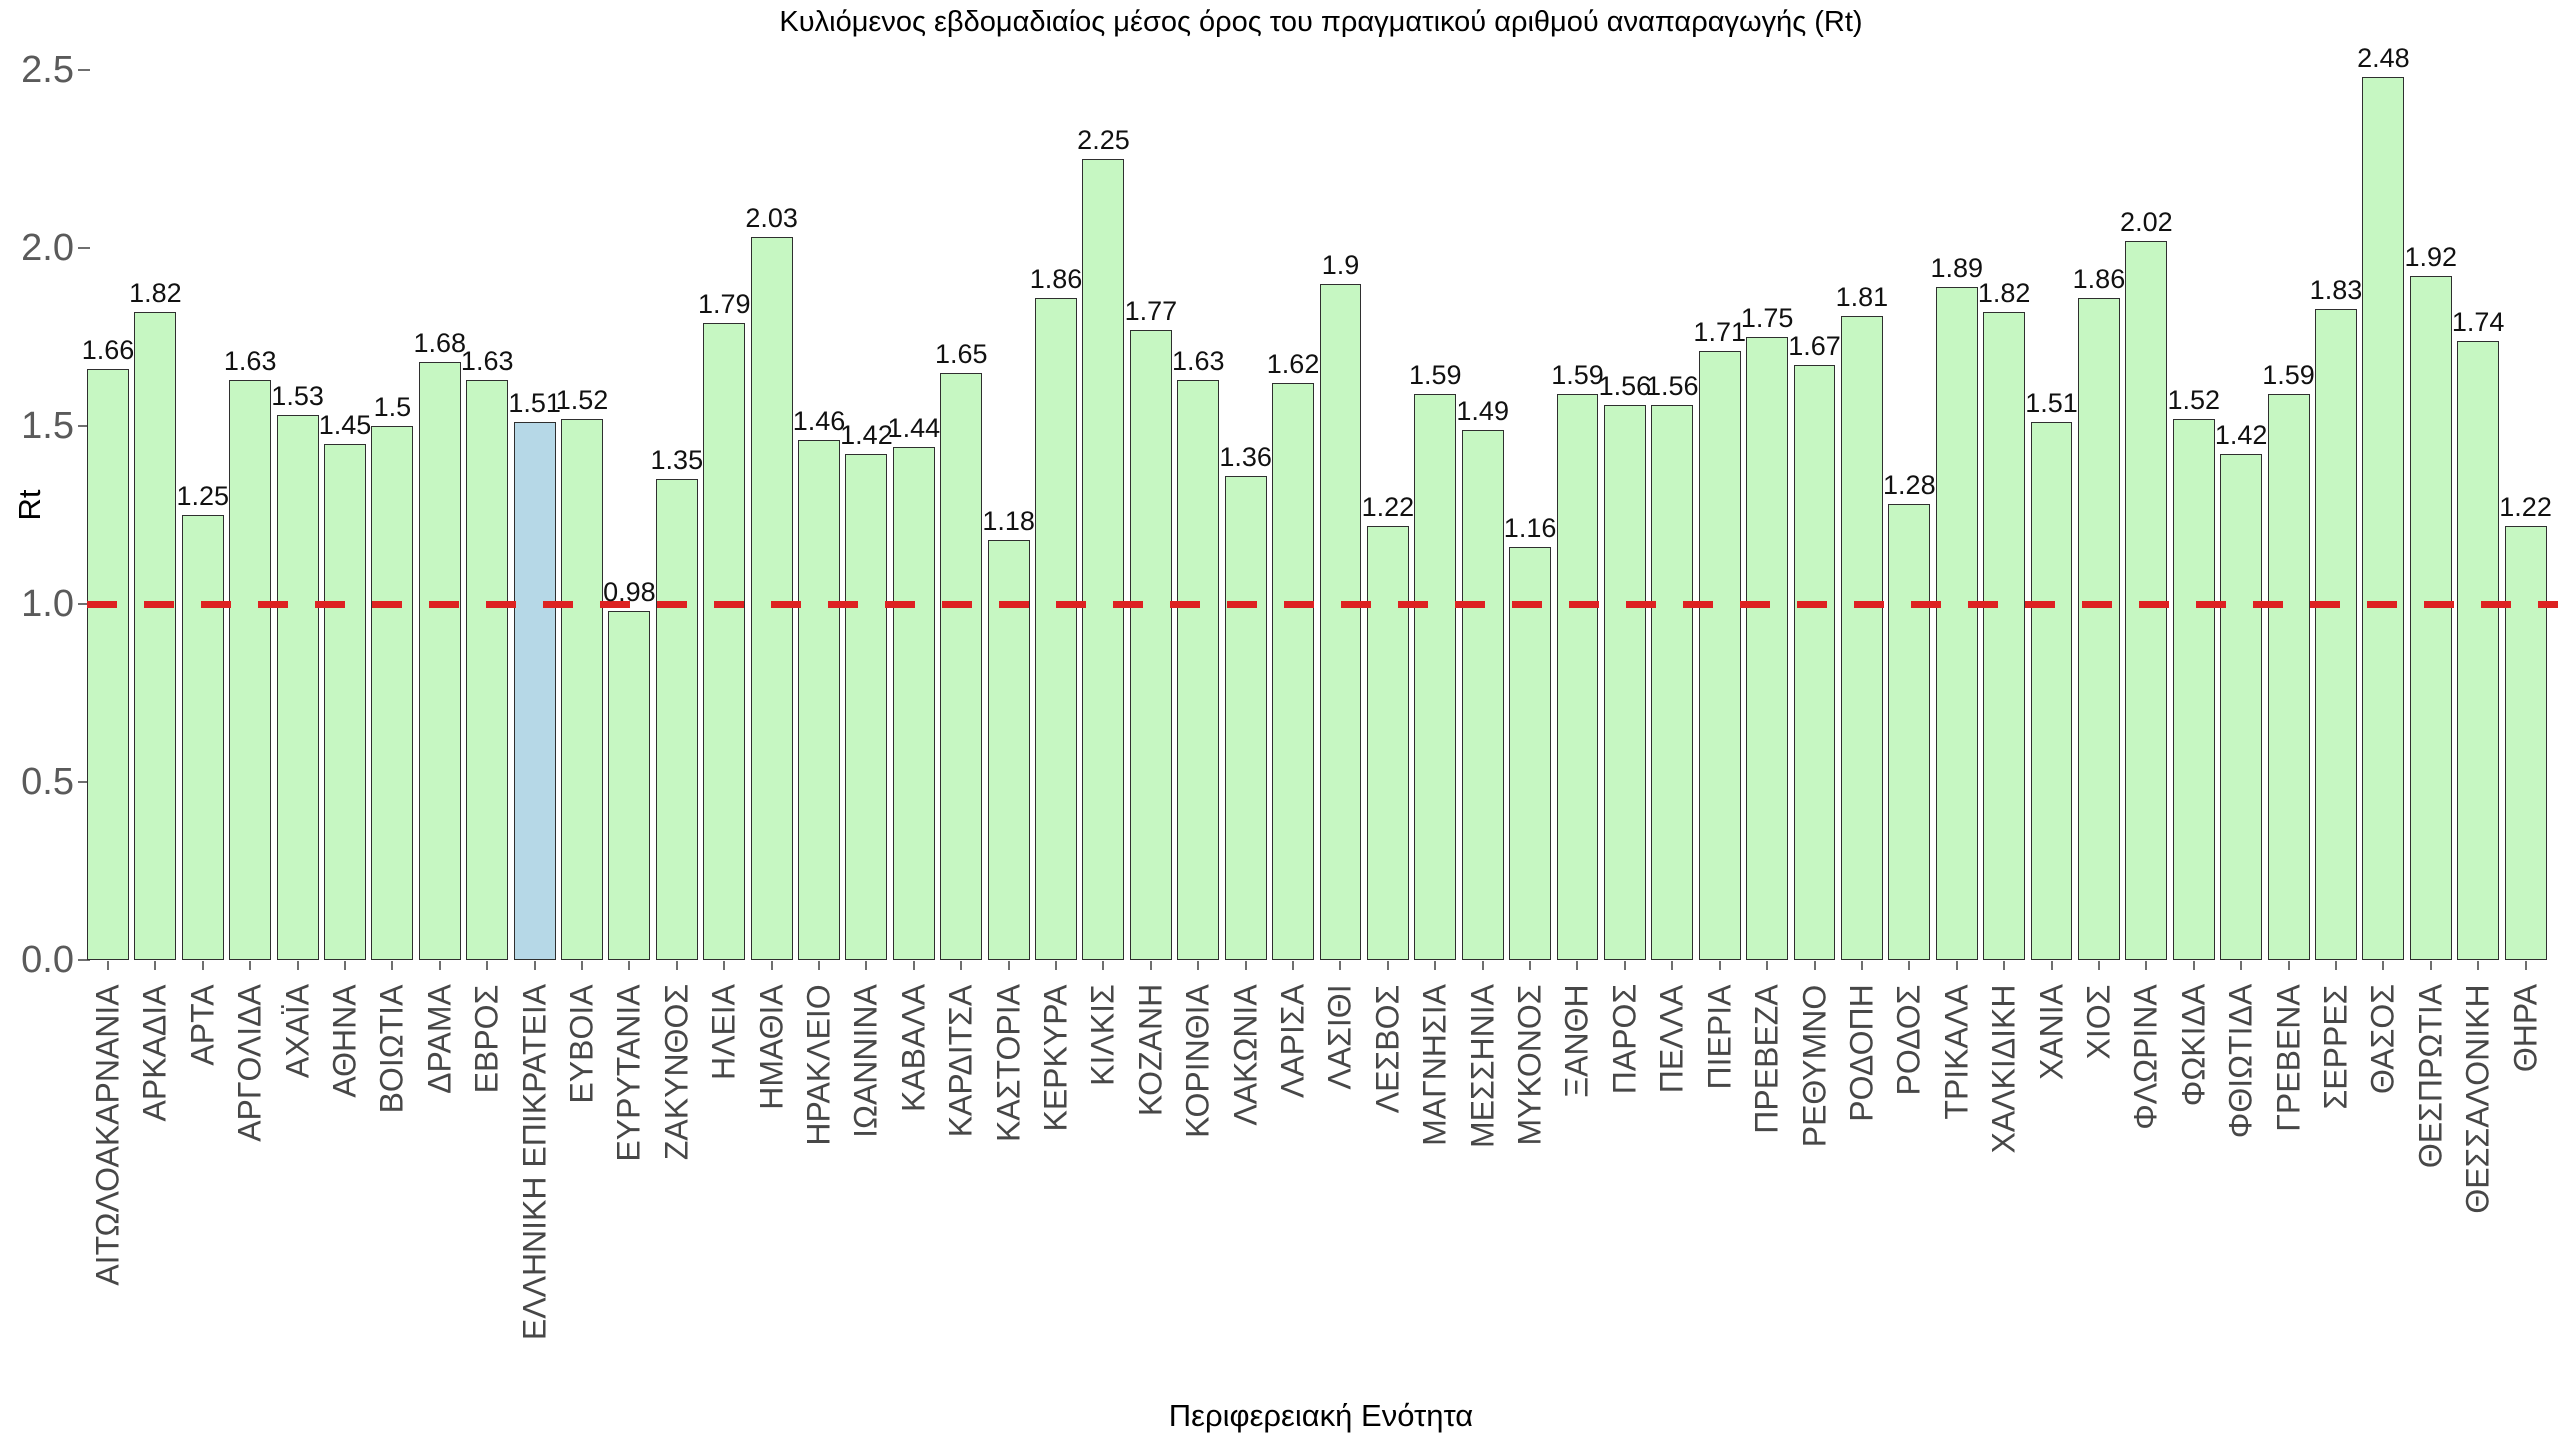 The height and width of the screenshot is (1440, 2560). Describe the element at coordinates (47, 70) in the screenshot. I see `y-tick-label: 2.5` at that location.